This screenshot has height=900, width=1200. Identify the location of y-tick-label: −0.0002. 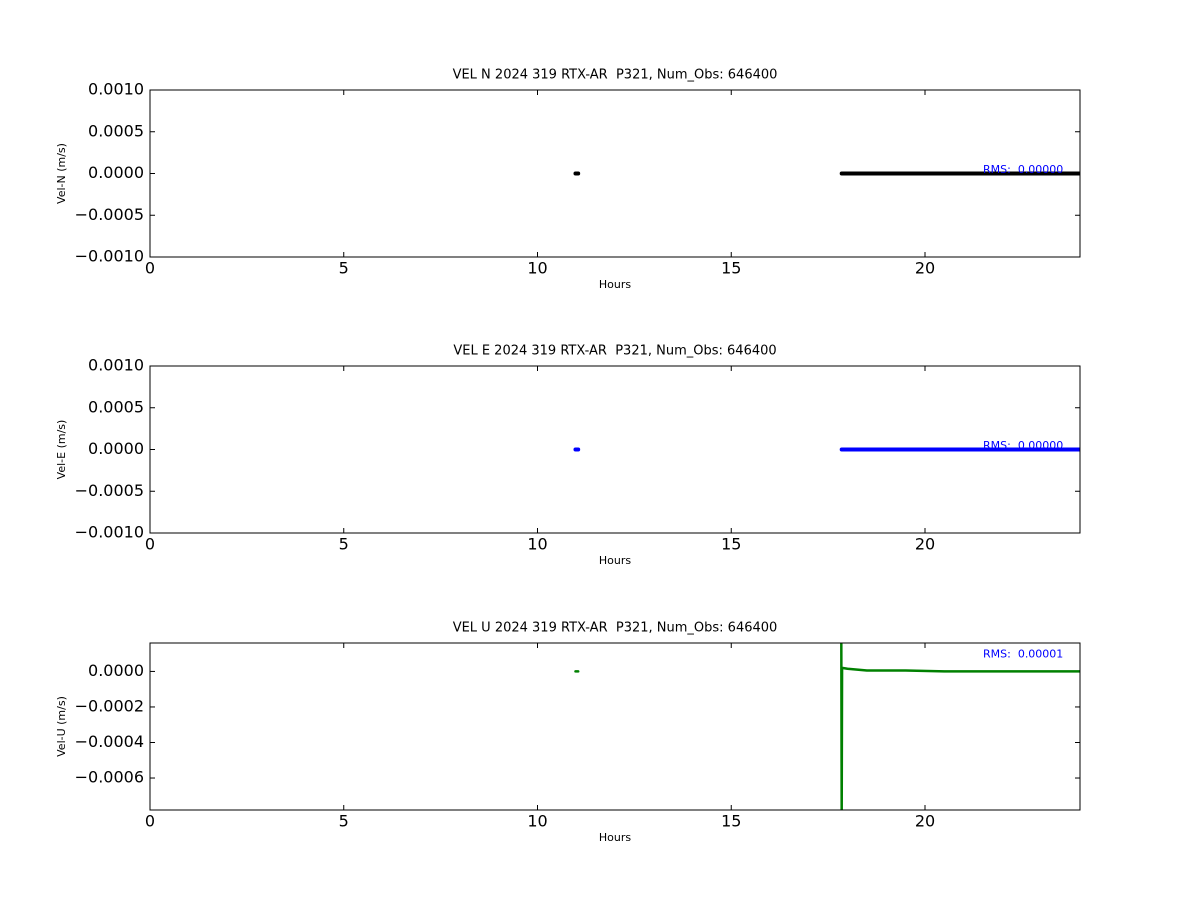
(109, 705).